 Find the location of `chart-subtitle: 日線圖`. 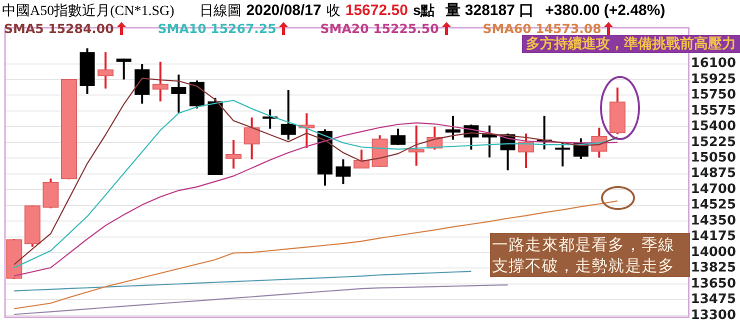

chart-subtitle: 日線圖 is located at coordinates (220, 11).